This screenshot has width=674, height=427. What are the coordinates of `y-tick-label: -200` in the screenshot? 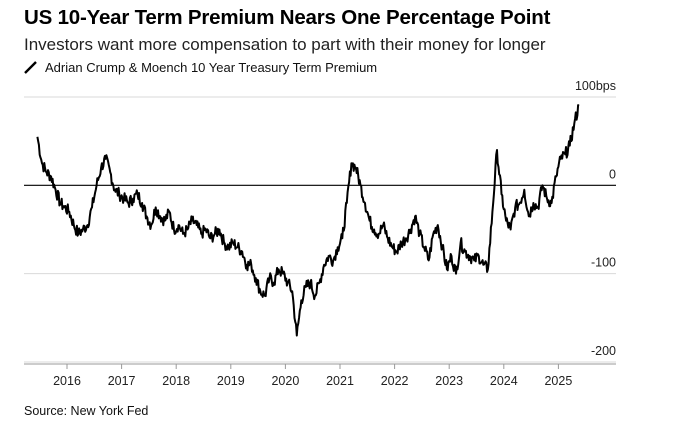 It's located at (603, 351).